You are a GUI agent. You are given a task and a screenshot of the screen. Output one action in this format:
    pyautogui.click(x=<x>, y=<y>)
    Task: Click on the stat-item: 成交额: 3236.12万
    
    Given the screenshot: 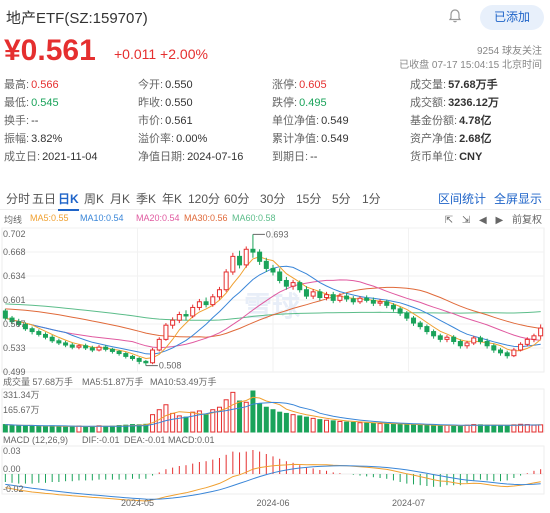 What is the action you would take?
    pyautogui.click(x=454, y=102)
    